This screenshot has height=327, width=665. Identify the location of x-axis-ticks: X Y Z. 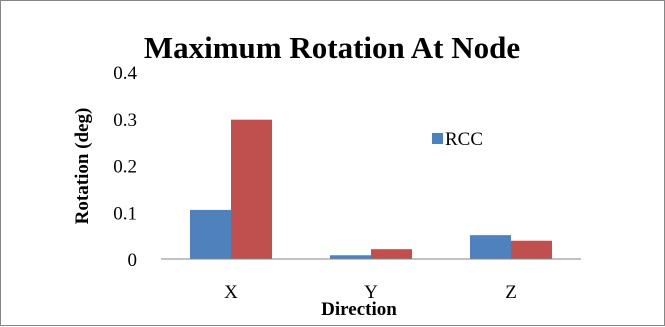
(370, 292).